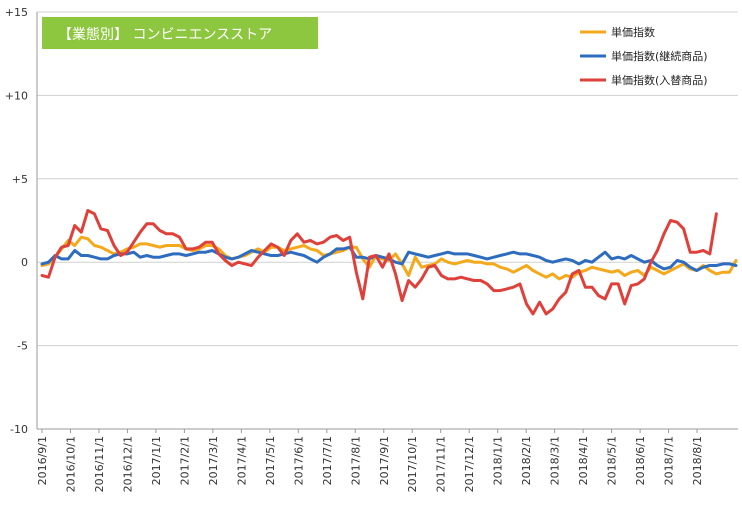  I want to click on y-tick-label: -10, so click(19, 429).